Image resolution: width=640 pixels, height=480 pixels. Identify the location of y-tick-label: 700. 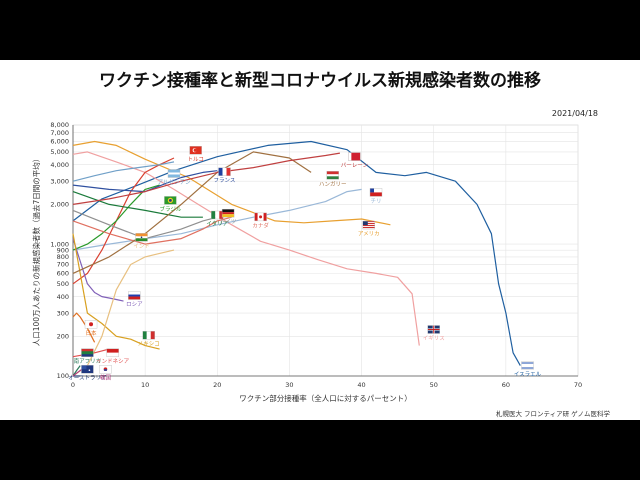
(63, 265).